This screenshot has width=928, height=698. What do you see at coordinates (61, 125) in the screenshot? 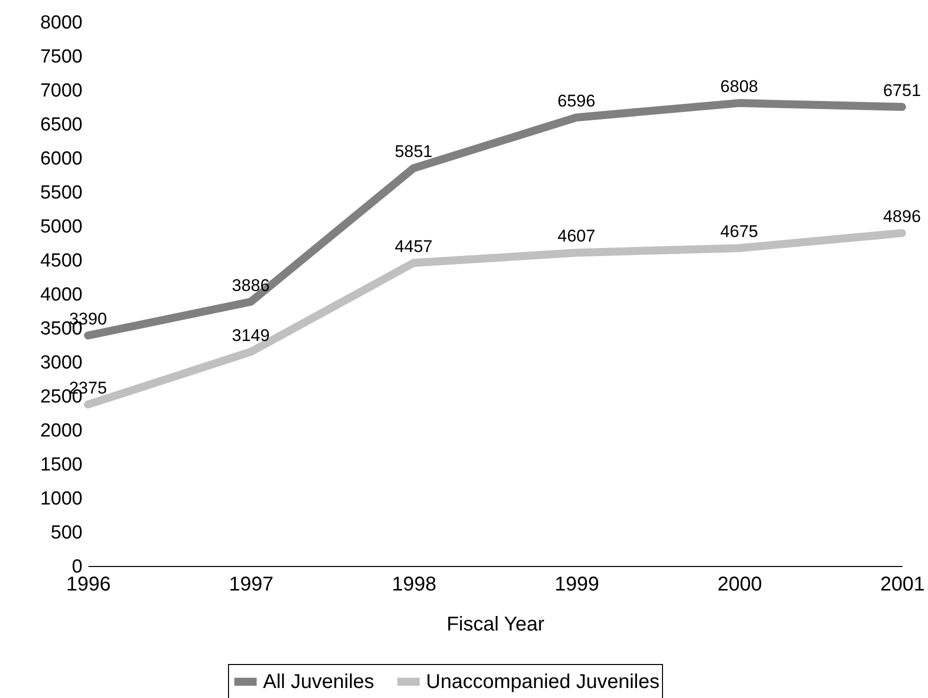
I see `y-tick-label: 6500` at bounding box center [61, 125].